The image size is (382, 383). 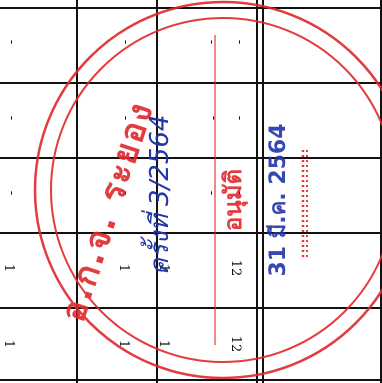 What do you see at coordinates (157, 195) in the screenshot?
I see `handwritten-meeting-text: ครั้งที่ 3/2564` at bounding box center [157, 195].